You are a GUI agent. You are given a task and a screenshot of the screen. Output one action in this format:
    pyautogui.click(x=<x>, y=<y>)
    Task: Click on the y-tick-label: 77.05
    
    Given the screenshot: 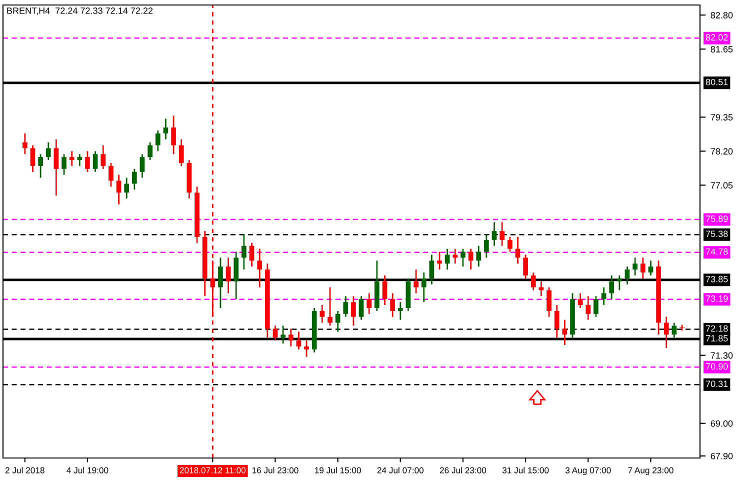 What is the action you would take?
    pyautogui.click(x=721, y=185)
    